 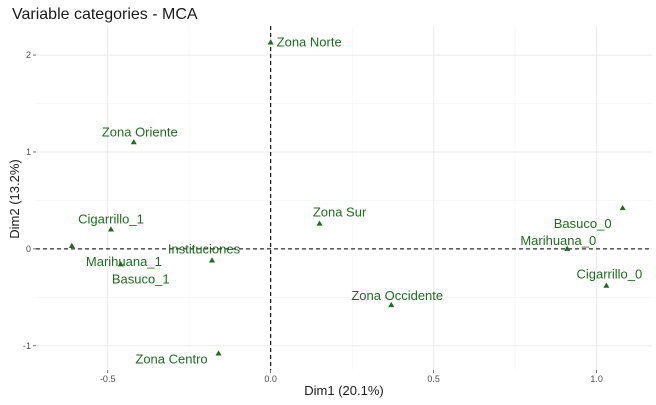 What do you see at coordinates (108, 379) in the screenshot?
I see `x-tick-label: -0.5` at bounding box center [108, 379].